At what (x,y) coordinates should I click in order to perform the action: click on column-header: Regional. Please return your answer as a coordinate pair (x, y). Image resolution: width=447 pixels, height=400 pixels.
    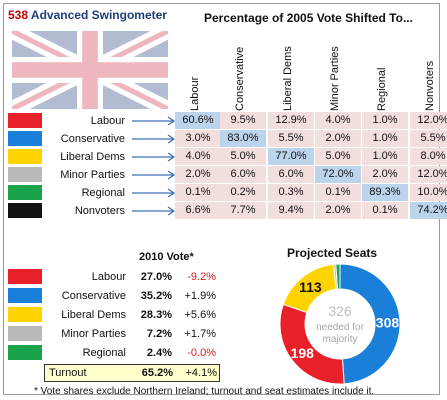
    Looking at the image, I should click on (382, 75).